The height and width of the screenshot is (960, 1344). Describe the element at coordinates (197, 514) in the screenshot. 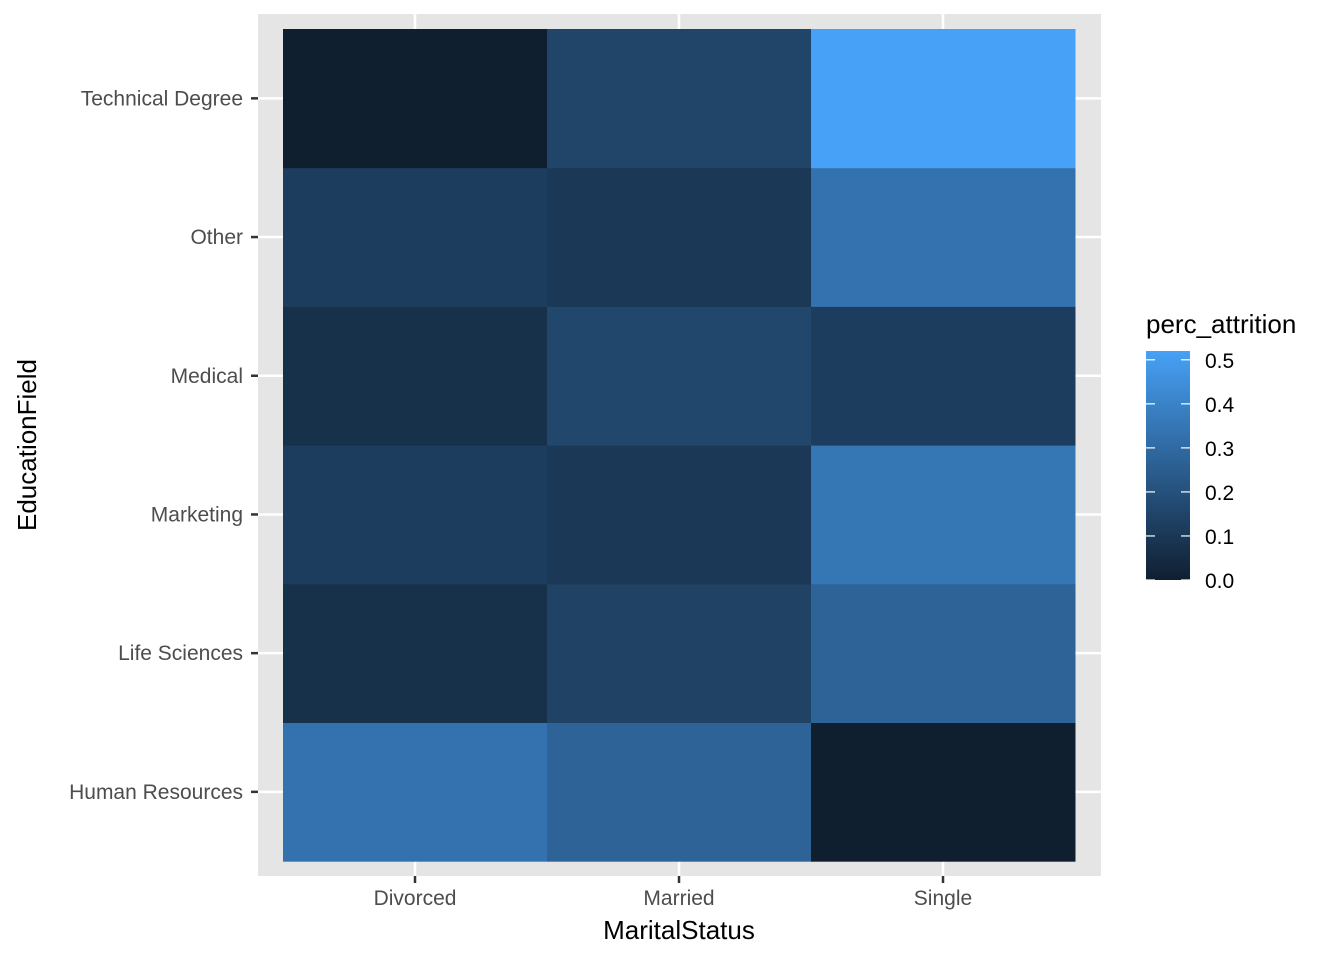

I see `y-tick-label: Marketing` at that location.